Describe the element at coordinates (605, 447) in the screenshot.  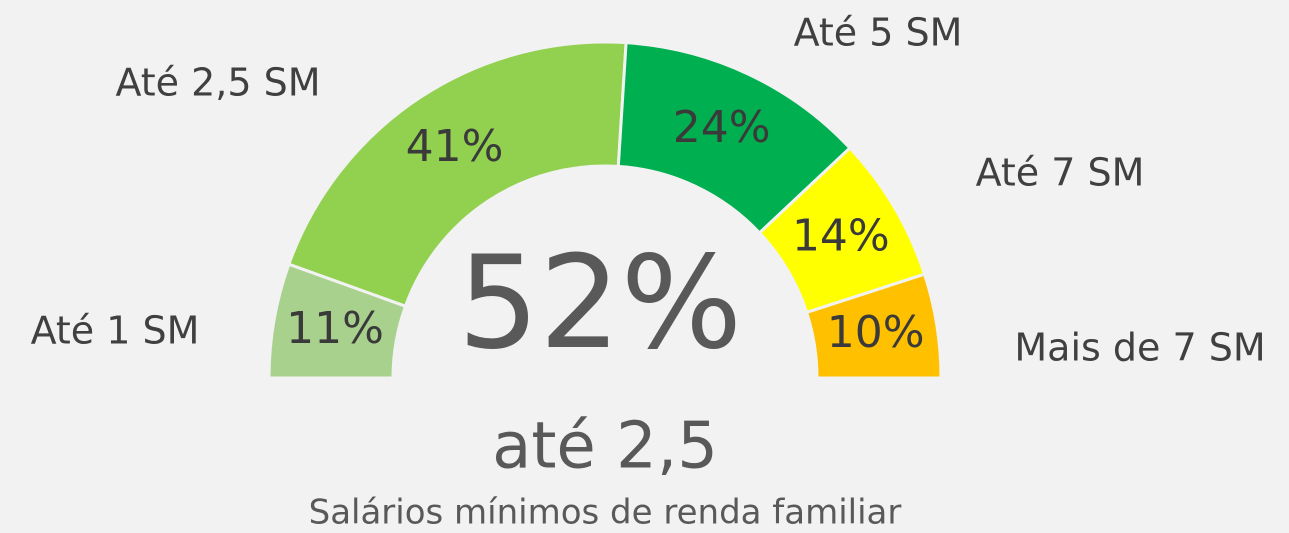
I see `center-subtitle: até 2,5` at that location.